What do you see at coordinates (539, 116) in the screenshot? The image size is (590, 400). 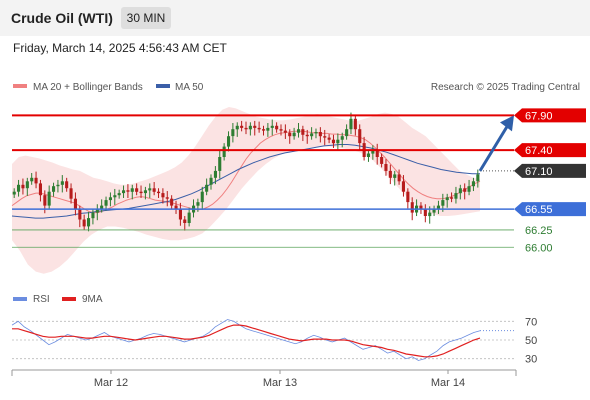 I see `resistance-label: 67.90` at bounding box center [539, 116].